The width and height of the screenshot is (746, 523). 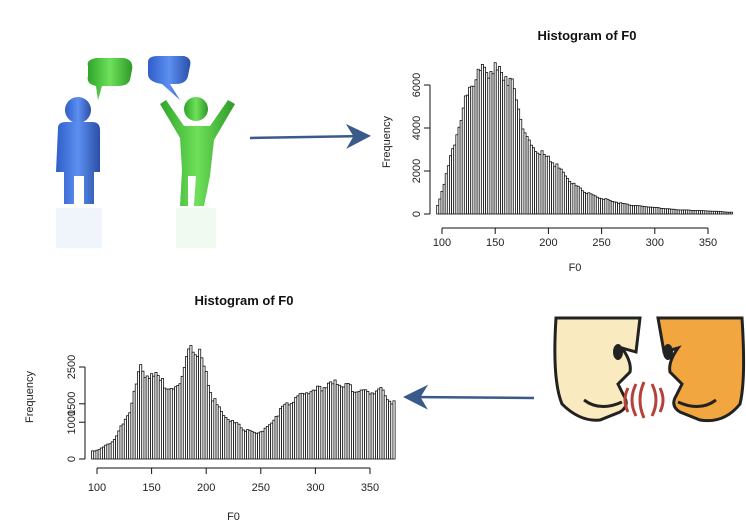 I want to click on y-tick-label: 2000, so click(x=417, y=171).